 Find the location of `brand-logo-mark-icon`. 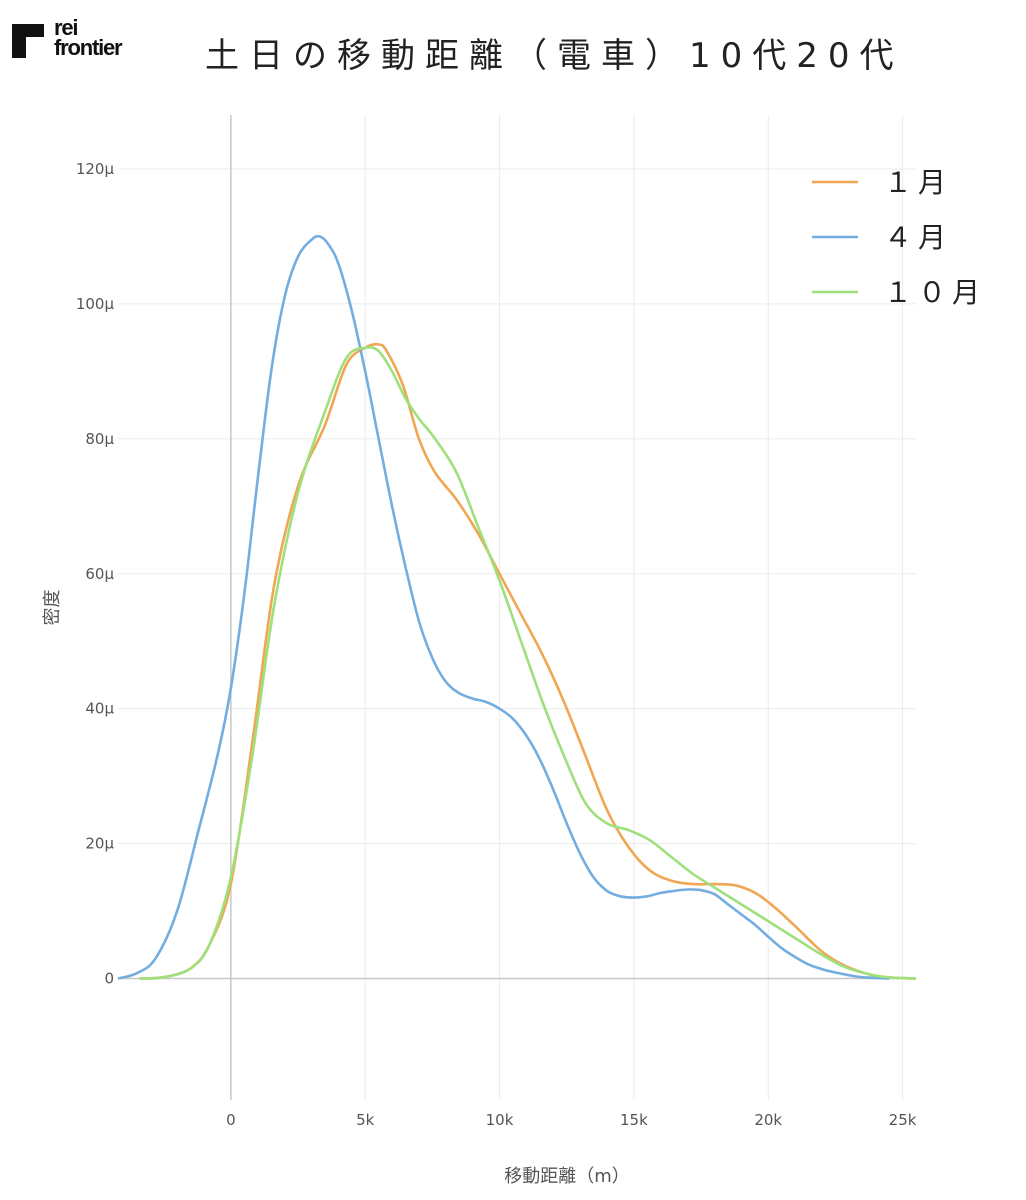

brand-logo-mark-icon is located at coordinates (28, 41).